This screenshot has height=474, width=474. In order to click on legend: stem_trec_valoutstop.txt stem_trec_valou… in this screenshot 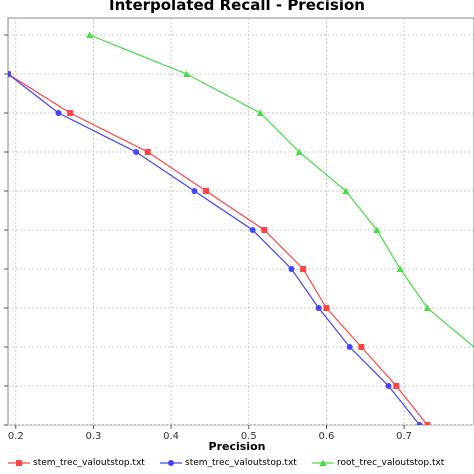, I will do `click(241, 466)`.